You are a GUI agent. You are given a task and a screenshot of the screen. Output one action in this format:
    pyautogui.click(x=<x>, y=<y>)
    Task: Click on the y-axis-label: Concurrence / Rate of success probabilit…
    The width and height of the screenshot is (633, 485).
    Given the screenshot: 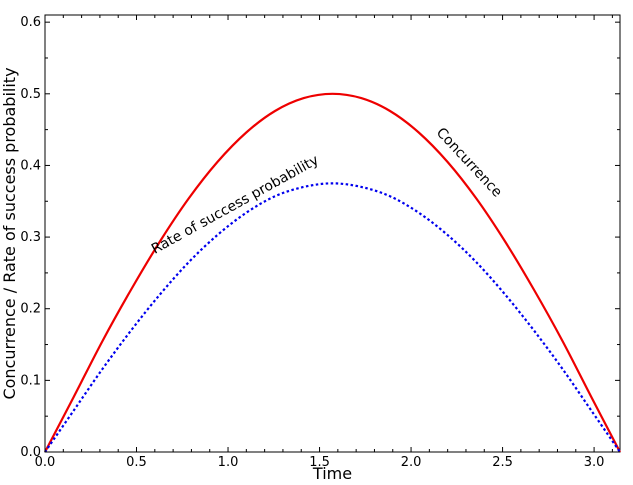 What is the action you would take?
    pyautogui.click(x=9, y=233)
    